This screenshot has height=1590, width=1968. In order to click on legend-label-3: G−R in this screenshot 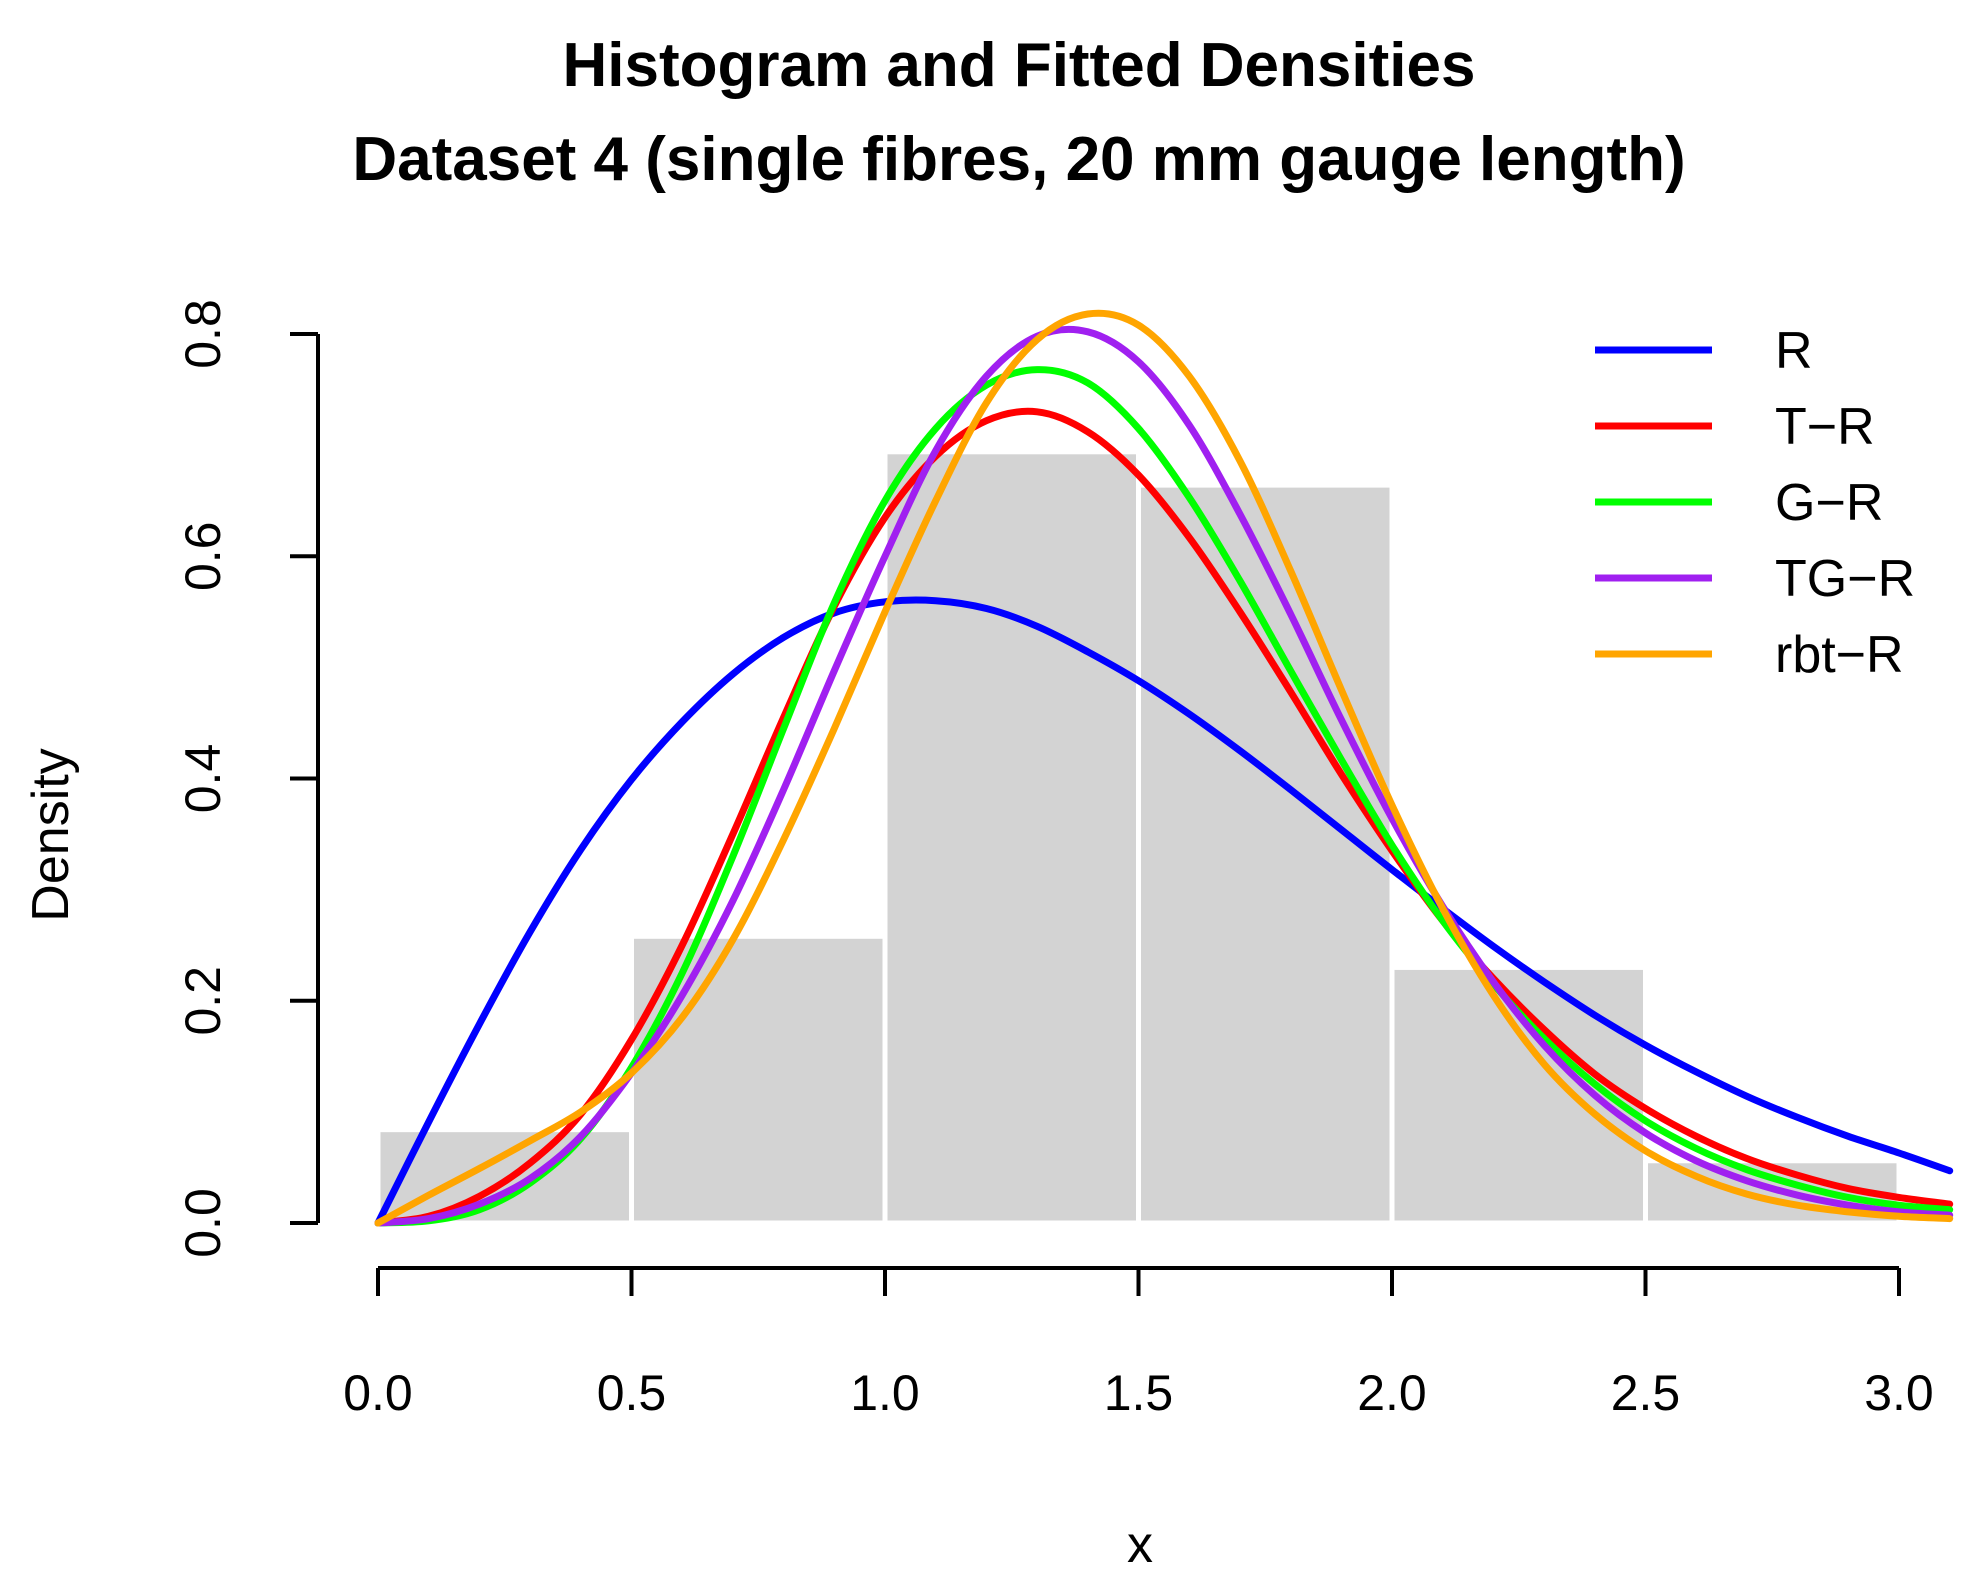, I will do `click(1829, 503)`.